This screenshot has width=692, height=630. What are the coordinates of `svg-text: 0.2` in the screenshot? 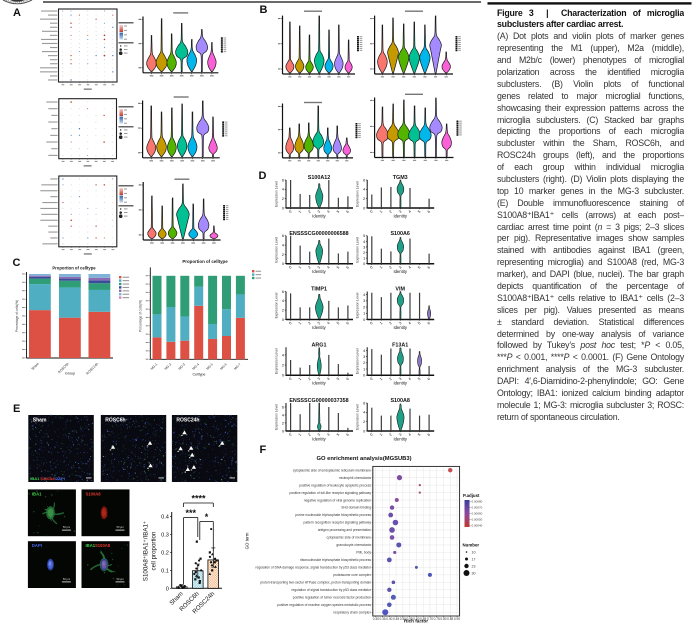 It's located at (165, 553).